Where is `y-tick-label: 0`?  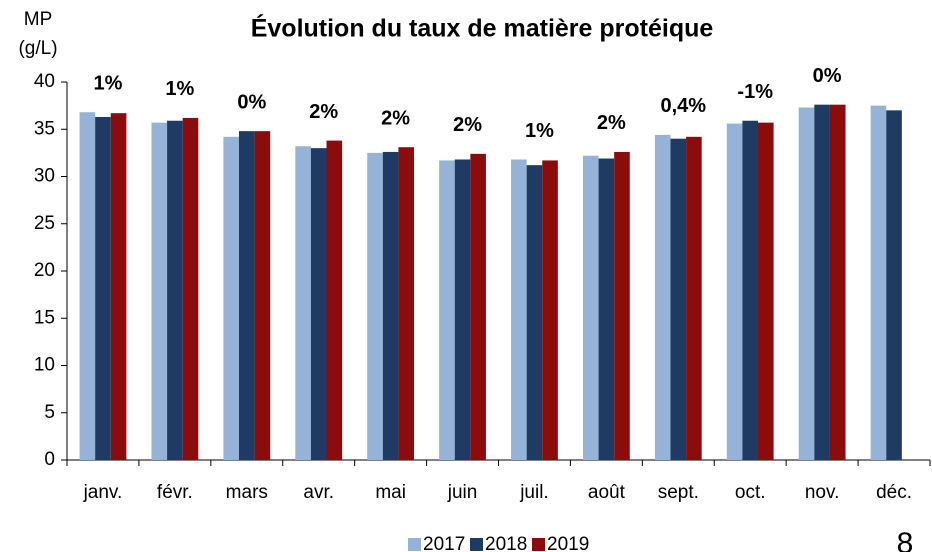 y-tick-label: 0 is located at coordinates (49, 459).